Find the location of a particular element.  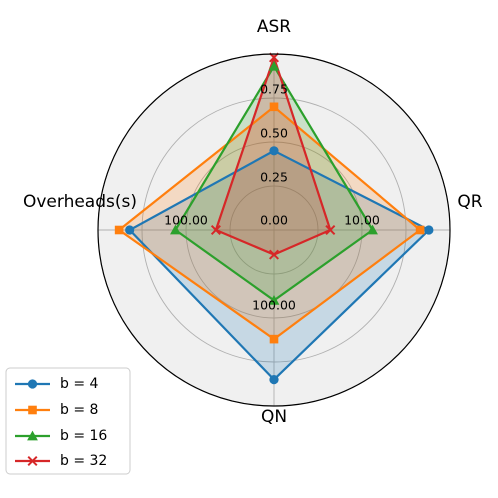

radial-tick-labels: 0.00 0.25 0.50 0.75 is located at coordinates (274, 155).